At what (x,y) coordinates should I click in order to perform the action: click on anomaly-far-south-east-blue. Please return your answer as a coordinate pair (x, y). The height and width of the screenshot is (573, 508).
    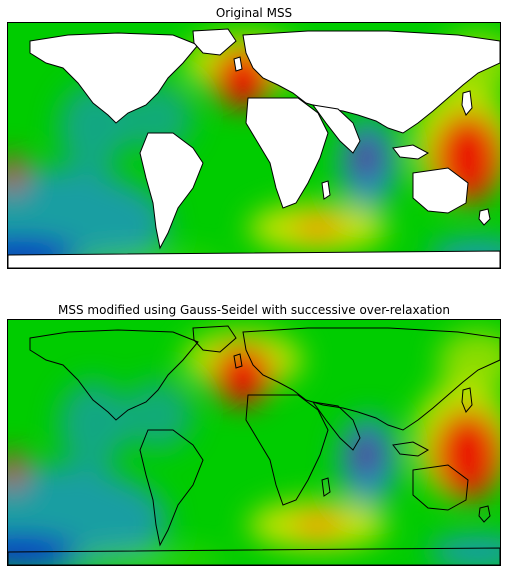
    Looking at the image, I should click on (464, 550).